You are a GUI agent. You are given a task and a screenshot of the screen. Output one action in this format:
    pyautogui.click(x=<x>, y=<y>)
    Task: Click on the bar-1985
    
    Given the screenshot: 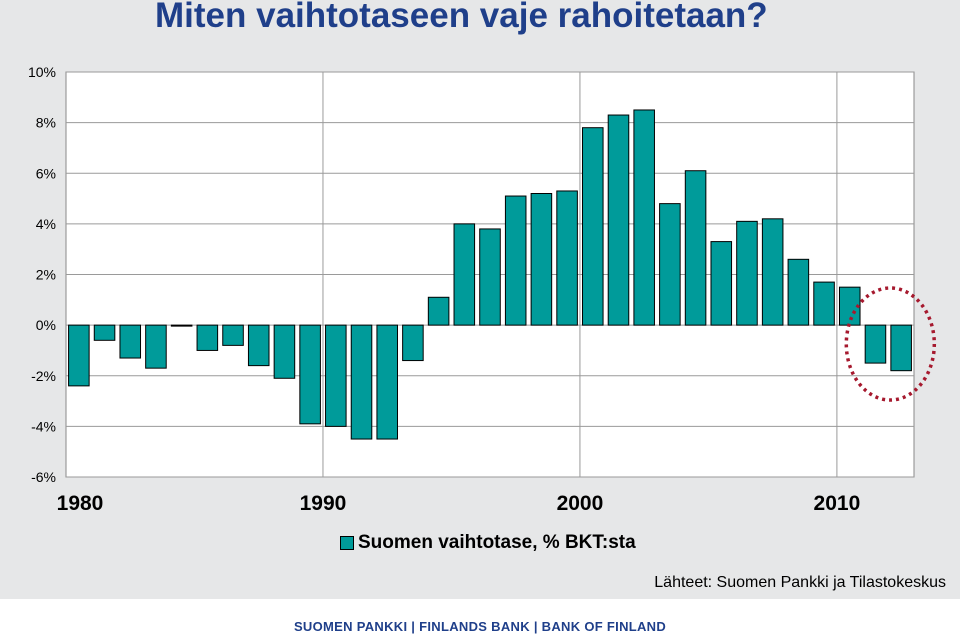 What is the action you would take?
    pyautogui.click(x=207, y=337)
    